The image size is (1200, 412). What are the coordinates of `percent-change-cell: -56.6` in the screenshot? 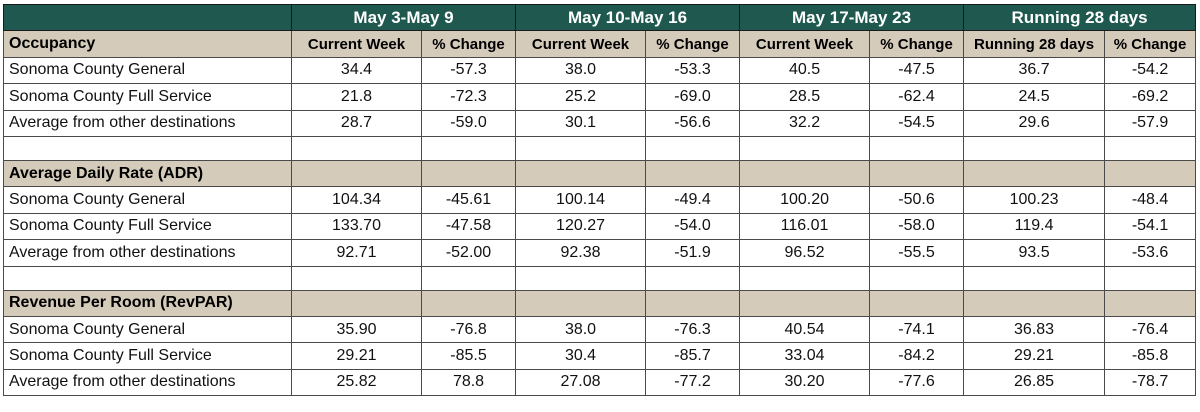 It's located at (693, 123).